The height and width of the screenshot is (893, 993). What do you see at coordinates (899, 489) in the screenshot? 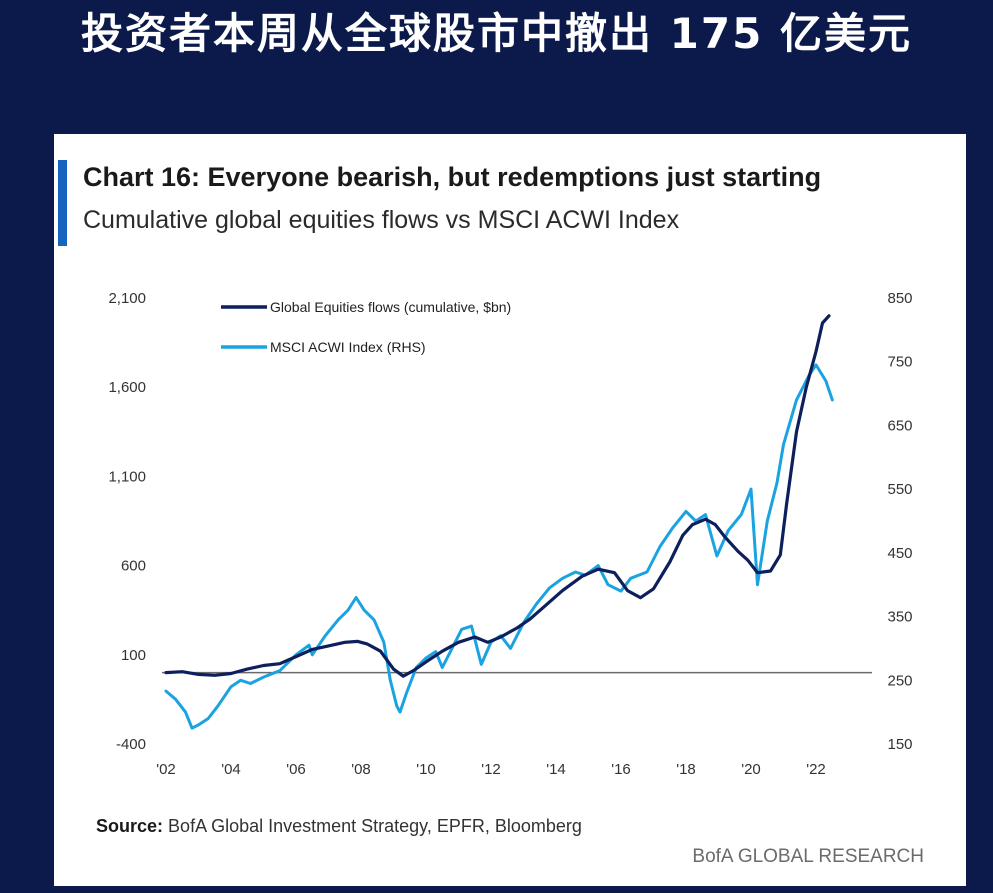
I see `right-axis-tick-label: 550` at bounding box center [899, 489].